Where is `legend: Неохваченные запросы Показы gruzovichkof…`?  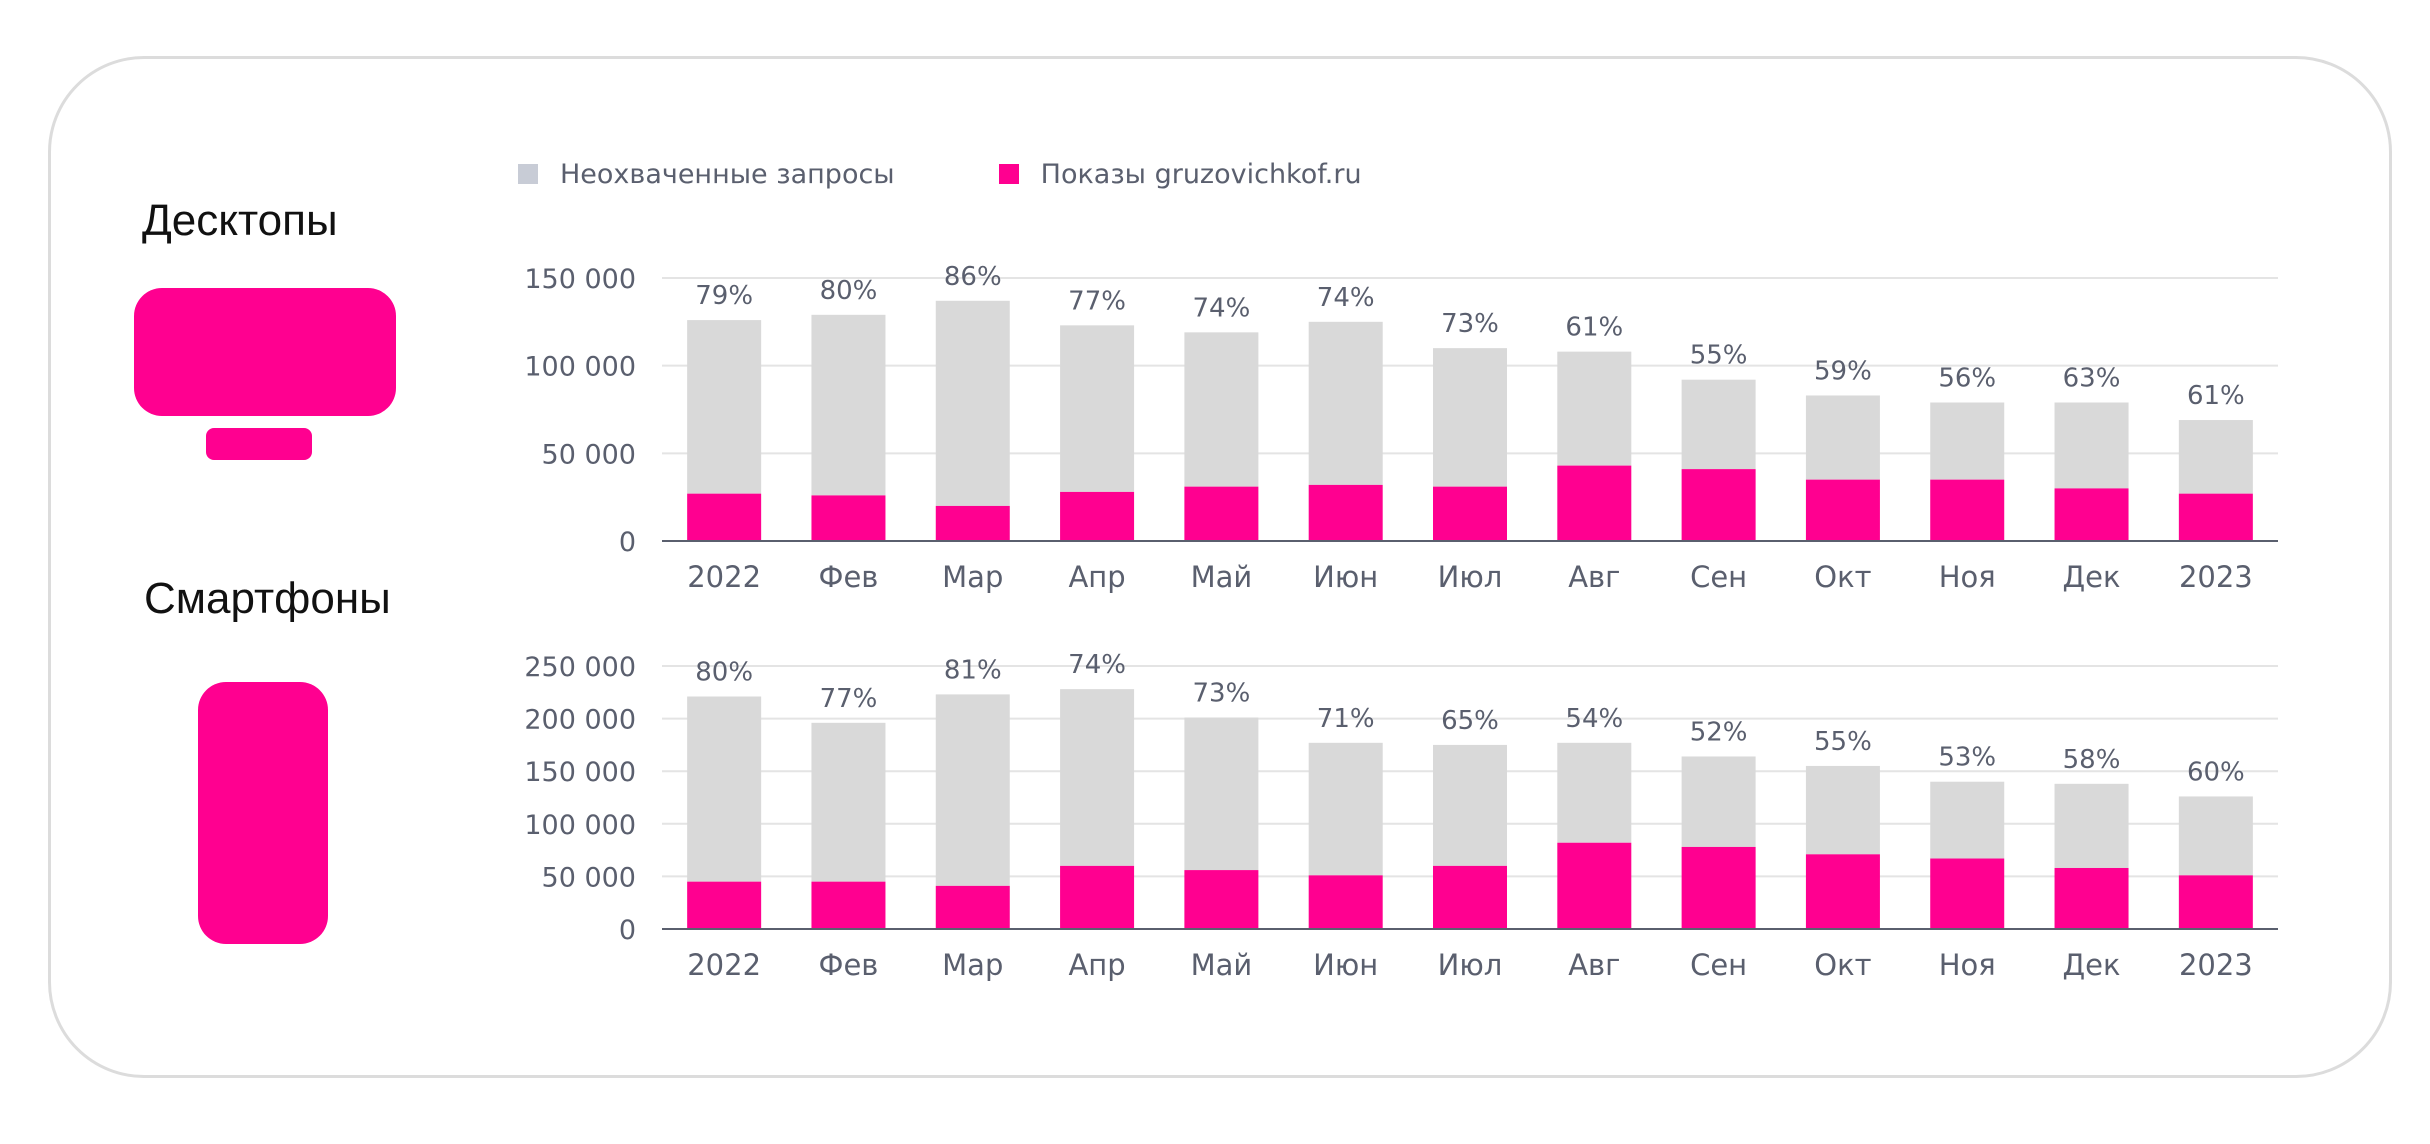 legend: Неохваченные запросы Показы gruzovichkof… is located at coordinates (992, 174).